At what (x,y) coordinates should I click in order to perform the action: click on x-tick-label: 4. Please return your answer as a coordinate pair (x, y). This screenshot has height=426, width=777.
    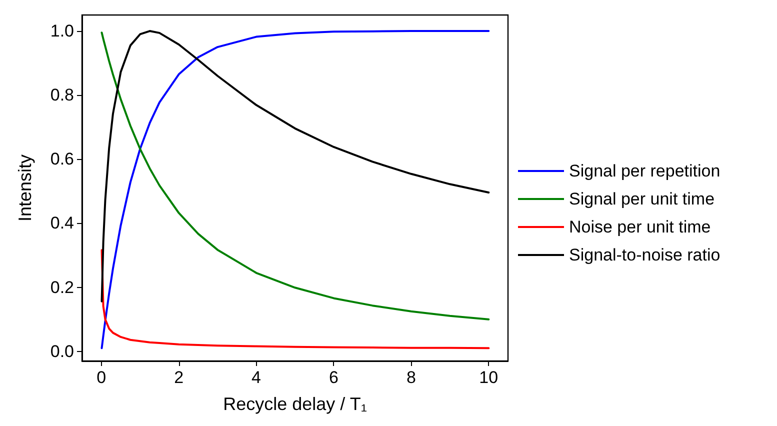
    Looking at the image, I should click on (257, 377).